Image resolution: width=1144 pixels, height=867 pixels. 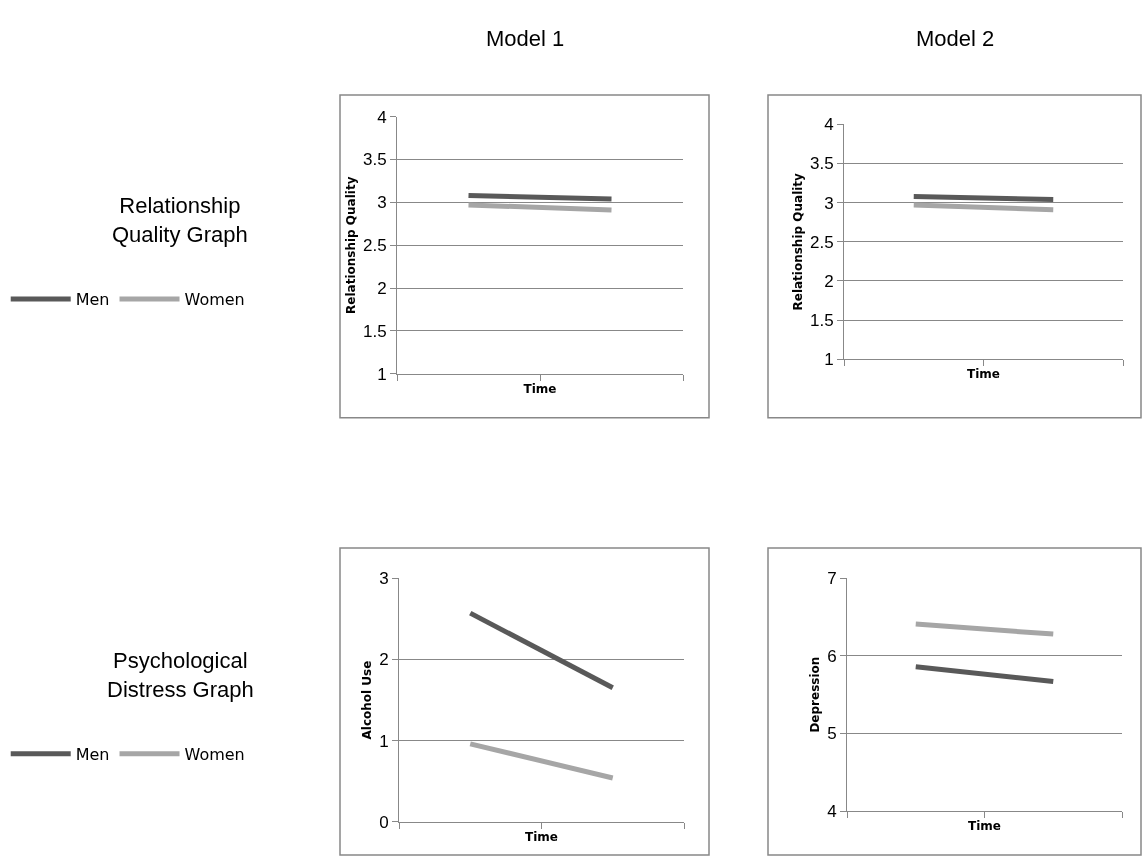 I want to click on y-tick-label: 7, so click(x=832, y=579).